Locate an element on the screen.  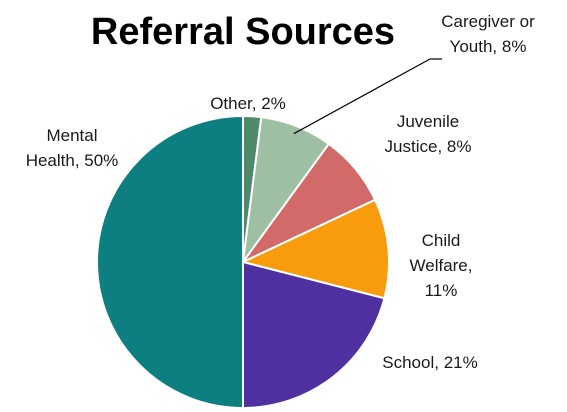
slice-label-school: School, 21% is located at coordinates (429, 362).